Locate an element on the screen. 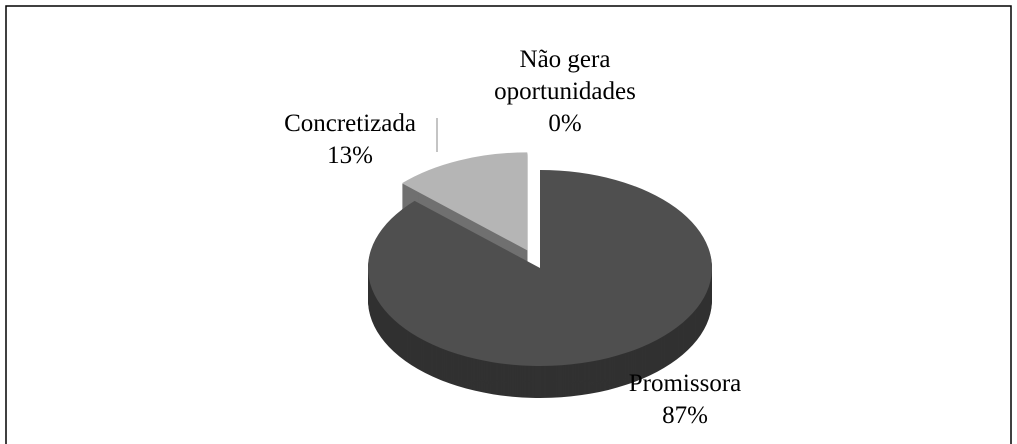 The image size is (1017, 444). category-label: Não gera oportunidades is located at coordinates (565, 75).